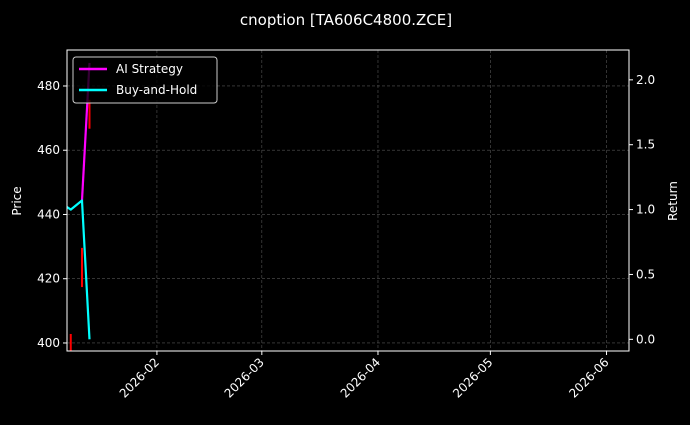 The height and width of the screenshot is (425, 690). What do you see at coordinates (139, 377) in the screenshot?
I see `x-tick-label: 2026-02` at bounding box center [139, 377].